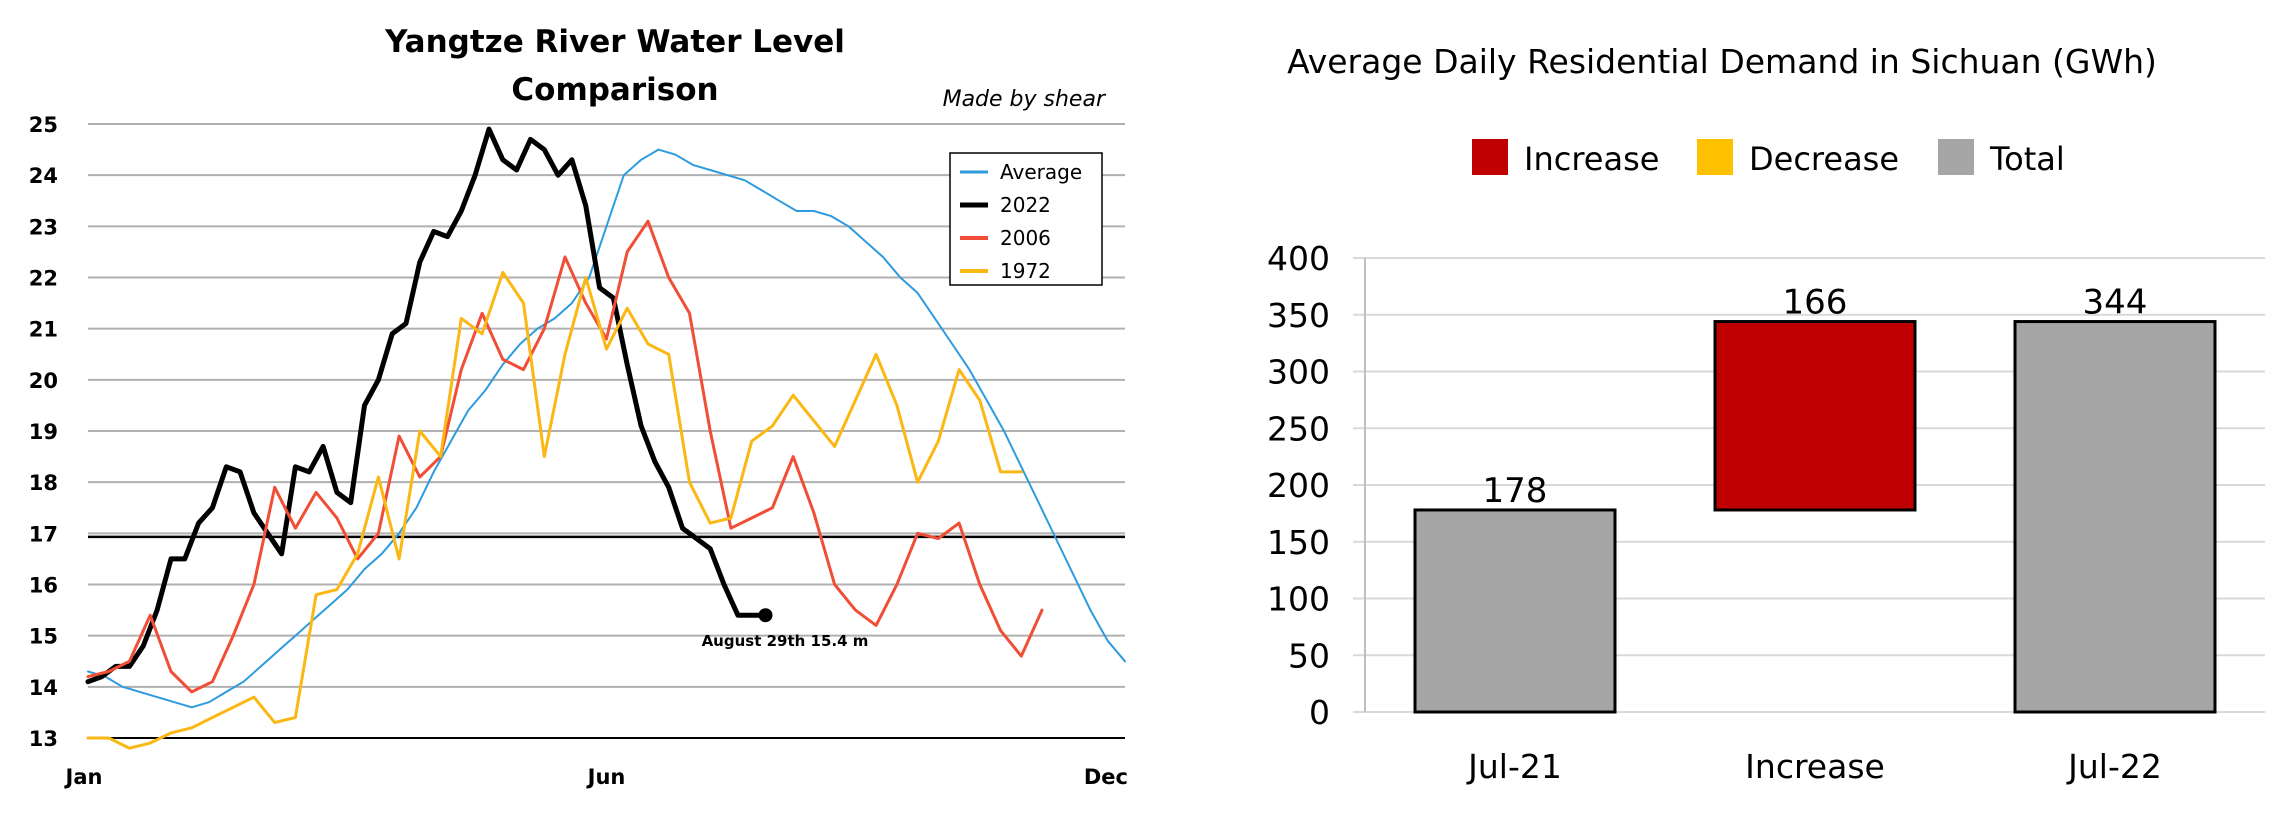 This screenshot has width=2282, height=824. I want to click on y-tick-label: 0, so click(1319, 712).